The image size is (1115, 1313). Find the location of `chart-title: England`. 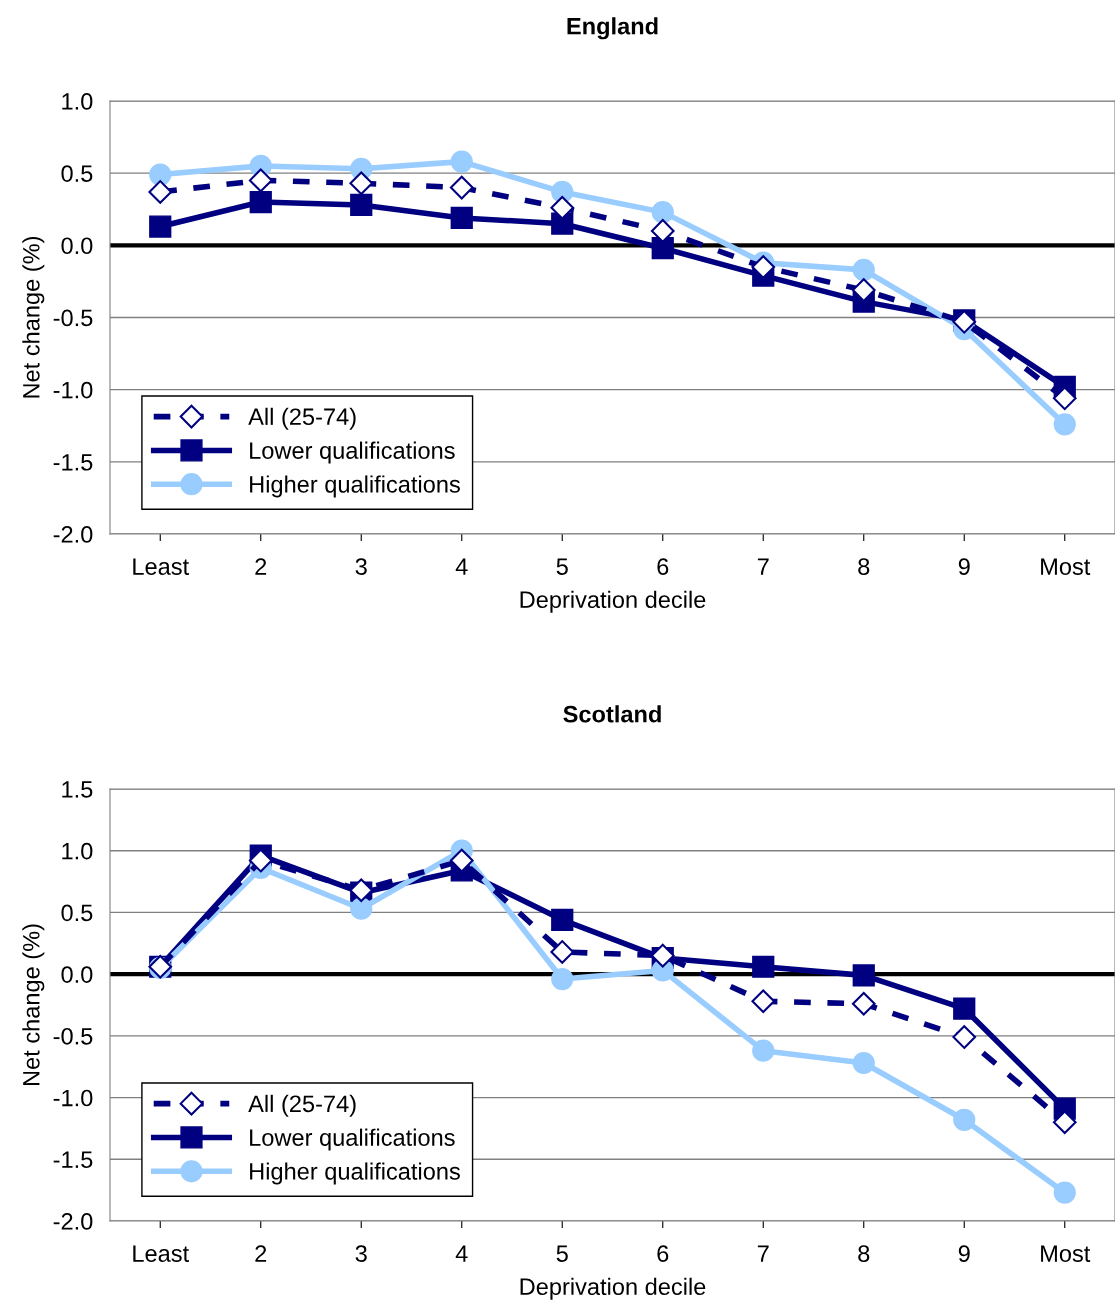

chart-title: England is located at coordinates (612, 28).